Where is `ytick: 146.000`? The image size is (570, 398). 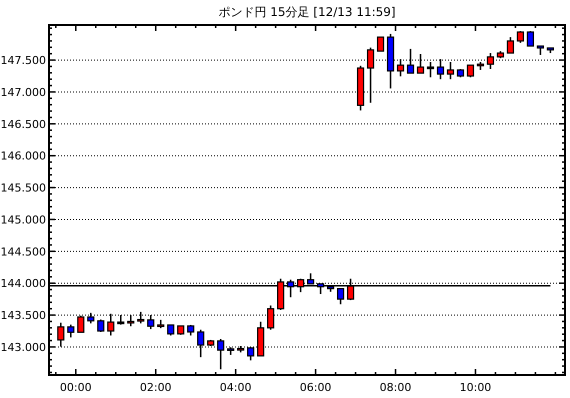
ytick: 146.000 is located at coordinates (23, 156).